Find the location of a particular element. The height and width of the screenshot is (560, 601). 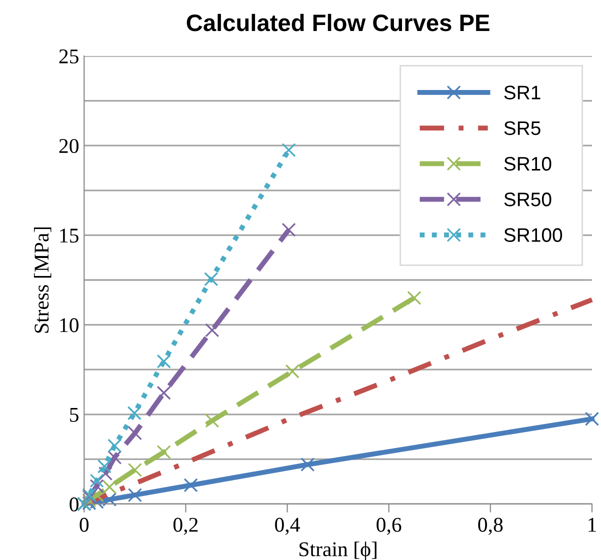

x-tick-label: 0,4 is located at coordinates (287, 526).